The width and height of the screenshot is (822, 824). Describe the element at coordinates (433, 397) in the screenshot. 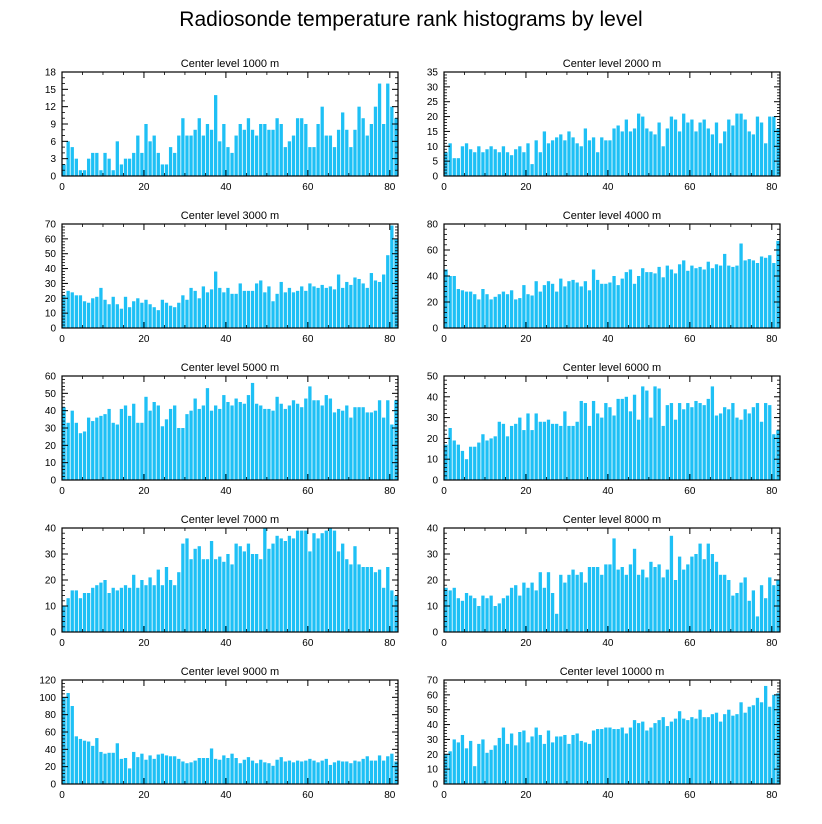

I see `y-tick-label: 40` at that location.